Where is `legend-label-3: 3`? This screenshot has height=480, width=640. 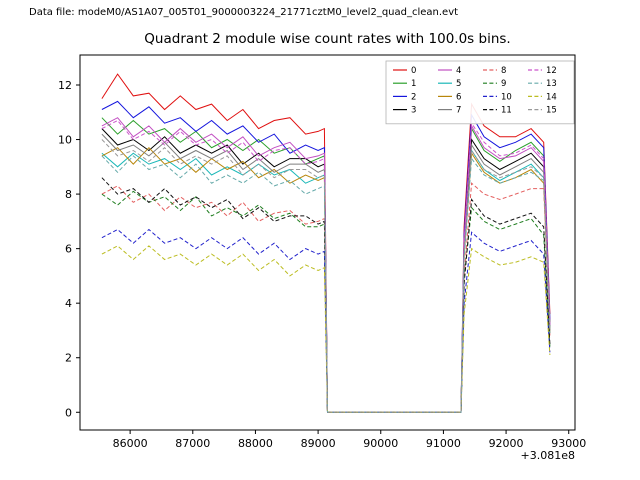 legend-label-3: 3 is located at coordinates (413, 111).